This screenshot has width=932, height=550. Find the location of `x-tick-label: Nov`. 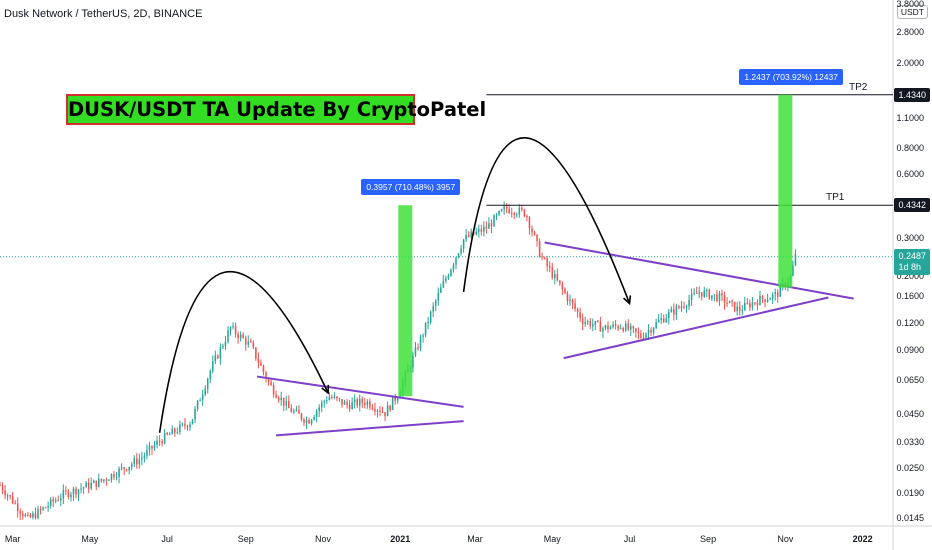

x-tick-label: Nov is located at coordinates (323, 539).